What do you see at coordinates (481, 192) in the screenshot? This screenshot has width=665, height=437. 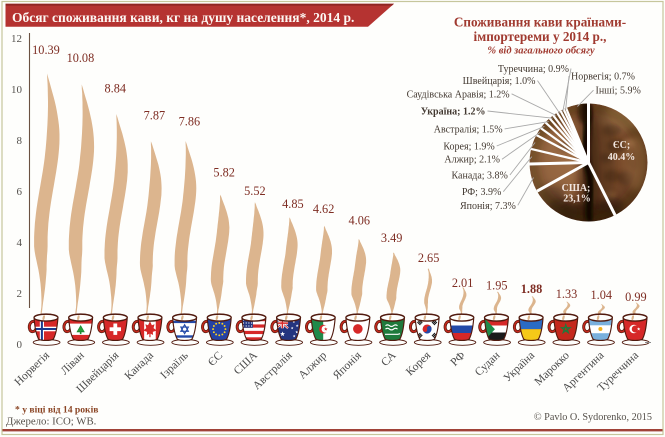 I see `svg-text: РФ; 3.9%` at bounding box center [481, 192].